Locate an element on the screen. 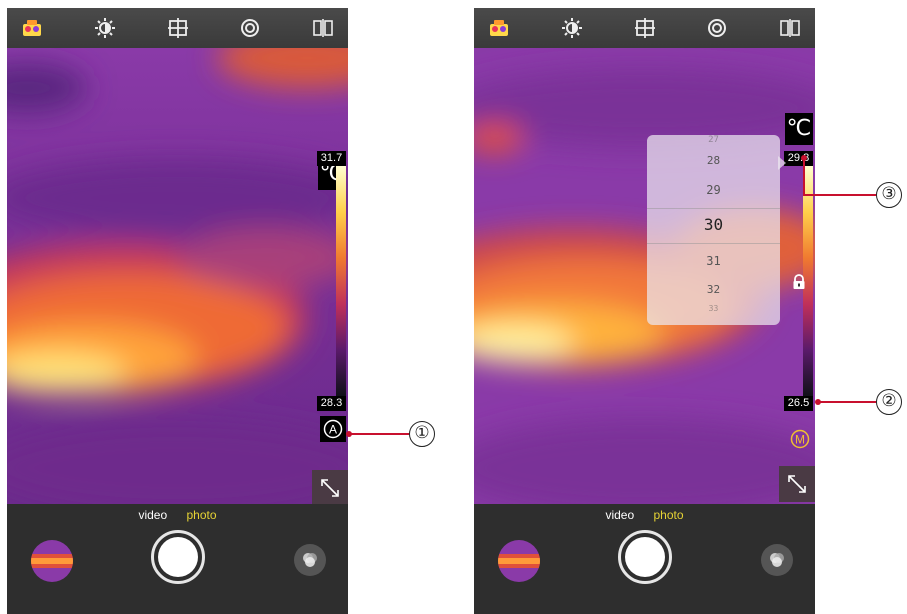 Image resolution: width=907 pixels, height=614 pixels. picker-pointer is located at coordinates (782, 163).